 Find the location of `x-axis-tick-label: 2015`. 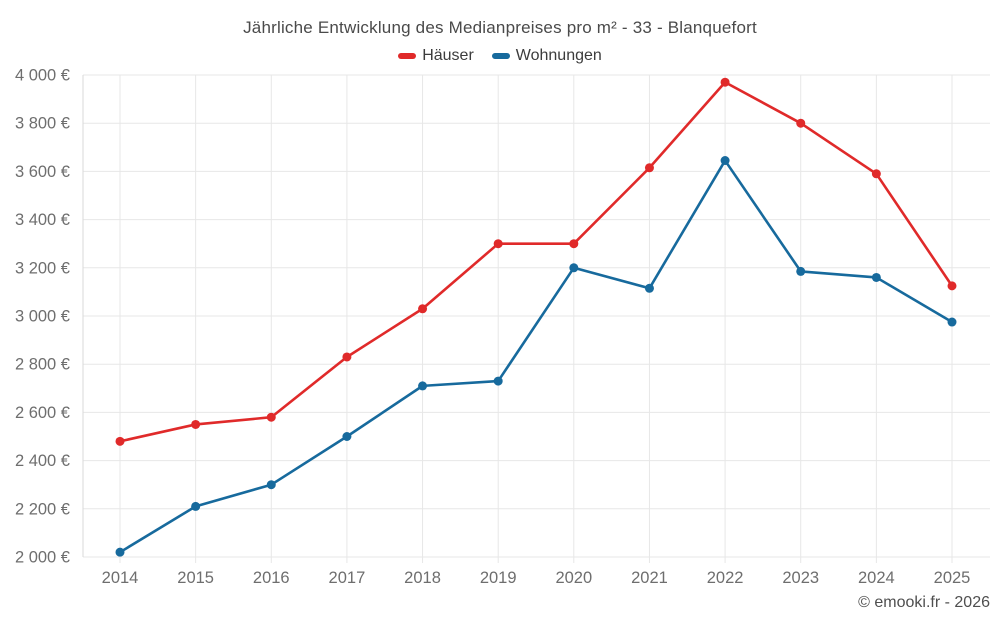

x-axis-tick-label: 2015 is located at coordinates (195, 578).